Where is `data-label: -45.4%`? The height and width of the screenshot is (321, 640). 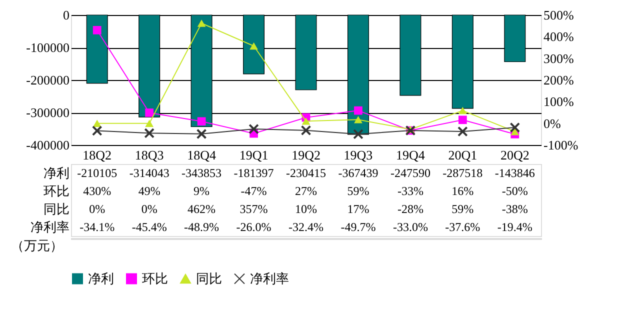 data-label: -45.4% is located at coordinates (149, 227).